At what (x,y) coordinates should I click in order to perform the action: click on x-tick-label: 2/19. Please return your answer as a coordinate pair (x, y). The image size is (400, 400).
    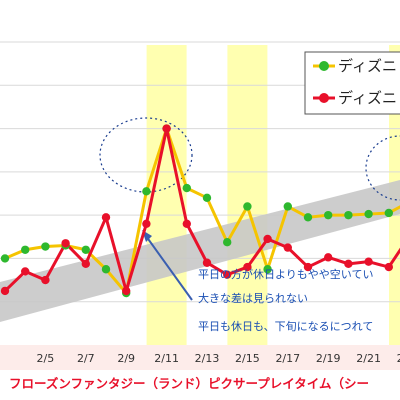
    Looking at the image, I should click on (328, 358).